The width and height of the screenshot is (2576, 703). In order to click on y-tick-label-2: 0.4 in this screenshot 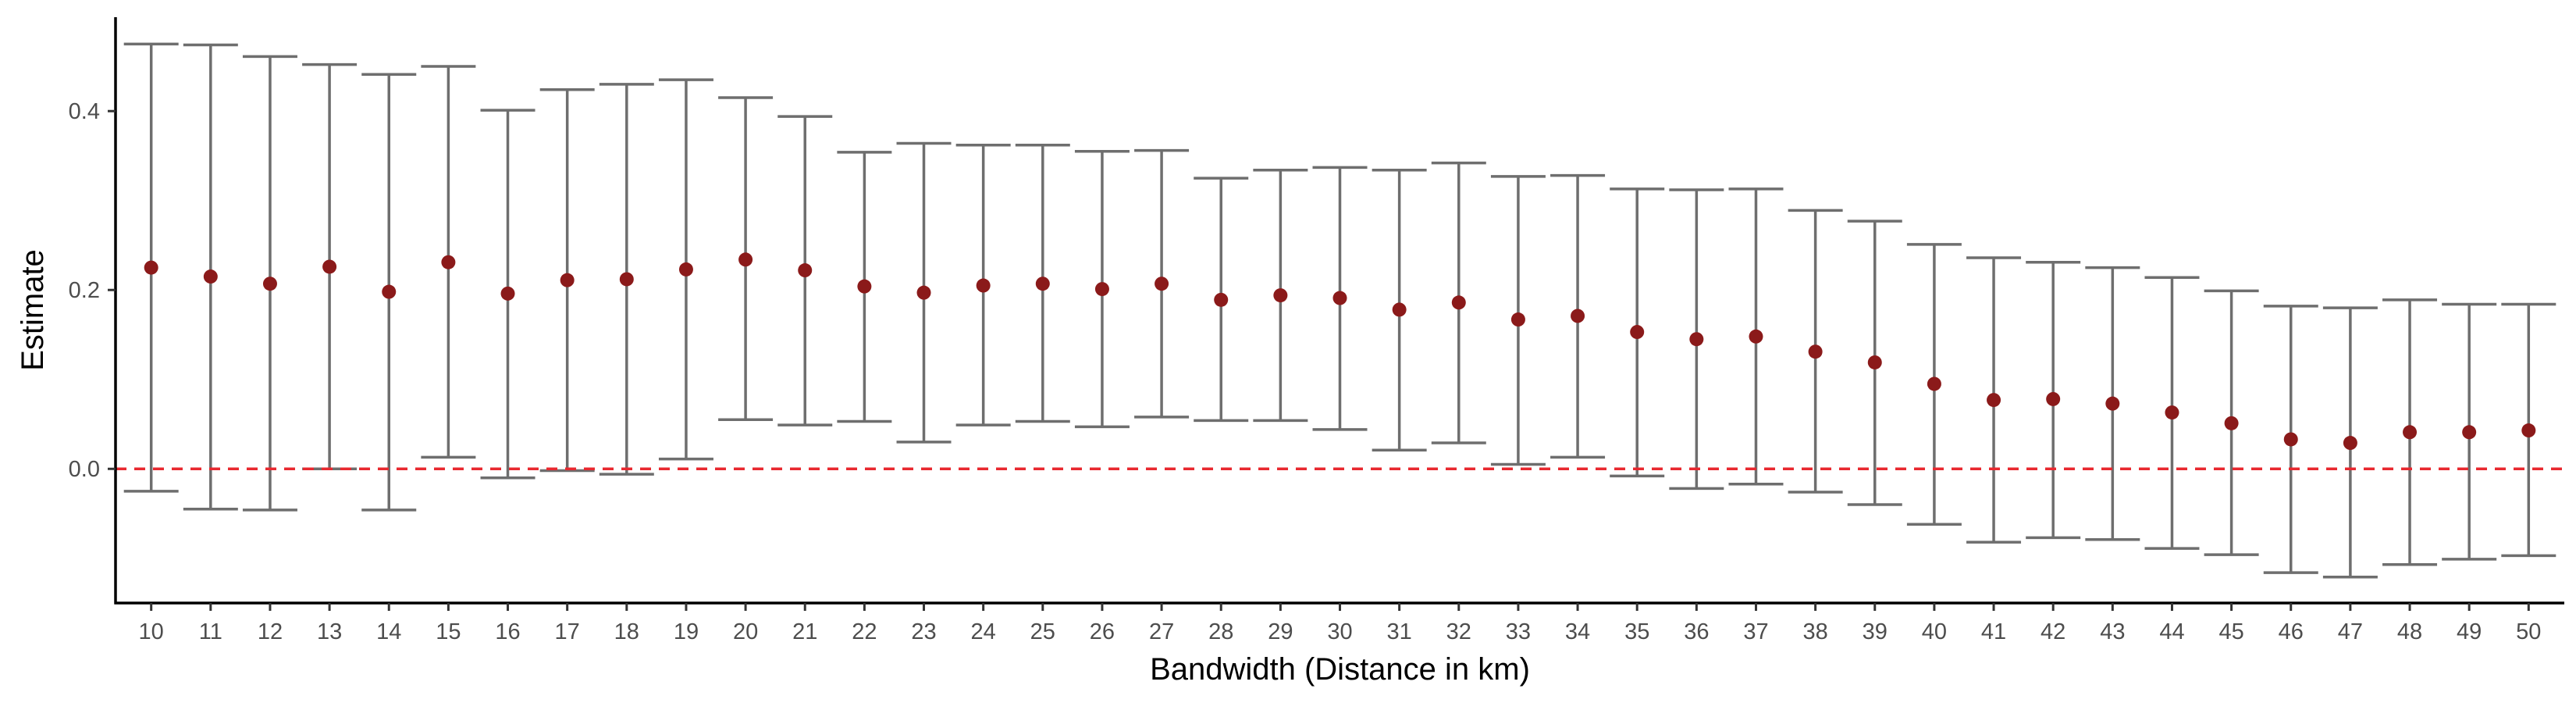, I will do `click(84, 111)`.